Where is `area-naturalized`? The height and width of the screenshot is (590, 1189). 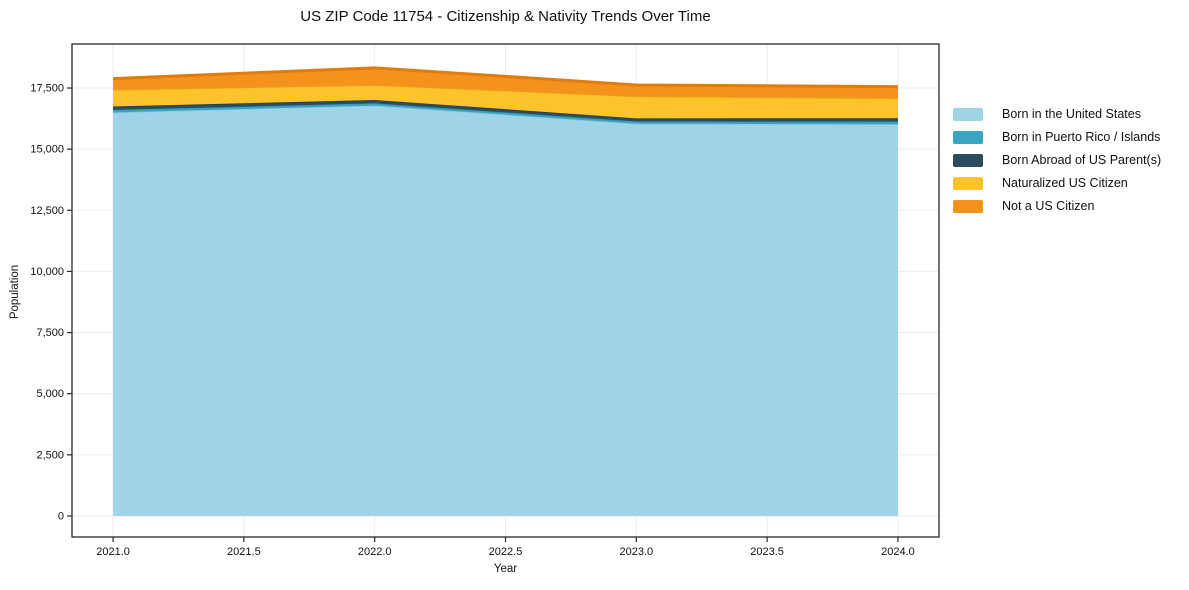 area-naturalized is located at coordinates (505, 101).